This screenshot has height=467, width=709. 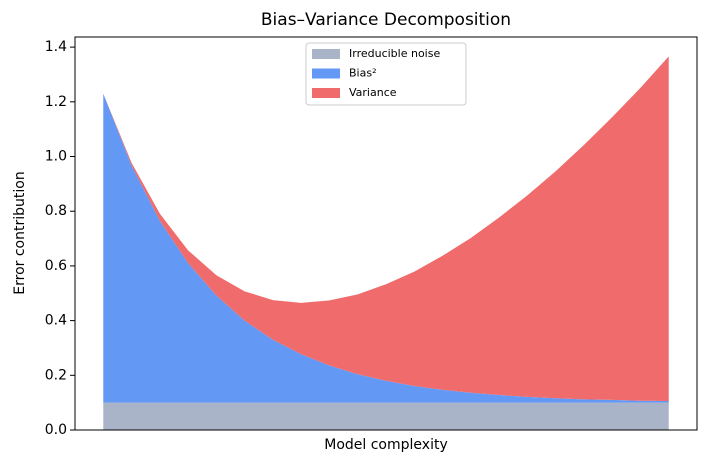 What do you see at coordinates (56, 211) in the screenshot?
I see `y-tick-label: 0.8` at bounding box center [56, 211].